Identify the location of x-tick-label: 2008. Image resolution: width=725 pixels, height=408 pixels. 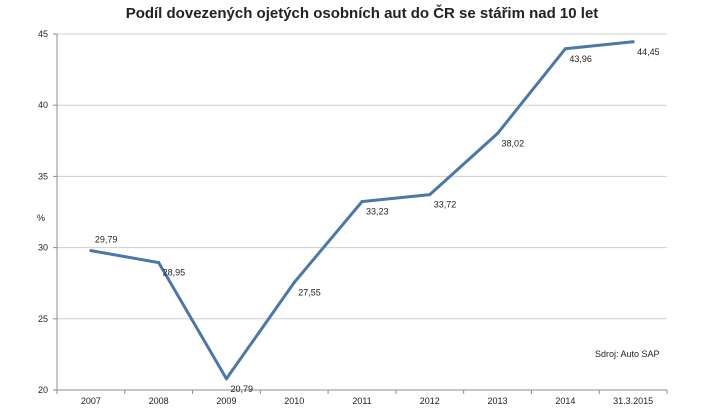
(159, 401).